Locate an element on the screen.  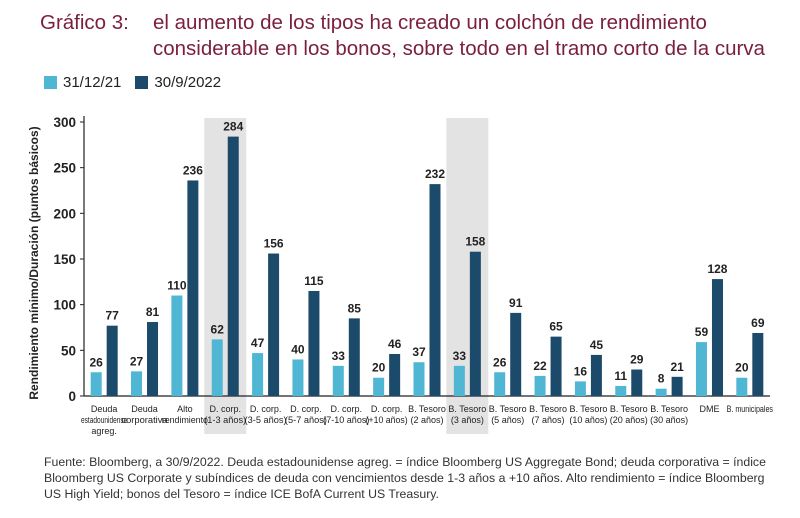
x-tick-label: estadounidense is located at coordinates (104, 420).